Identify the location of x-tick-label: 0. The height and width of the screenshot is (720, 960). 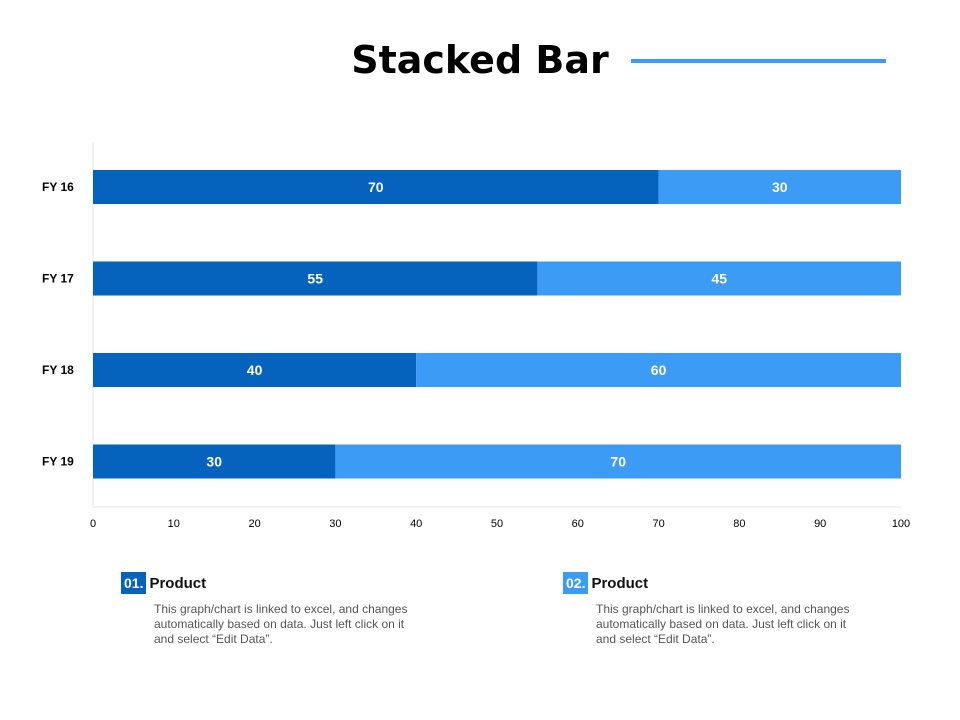
(93, 524).